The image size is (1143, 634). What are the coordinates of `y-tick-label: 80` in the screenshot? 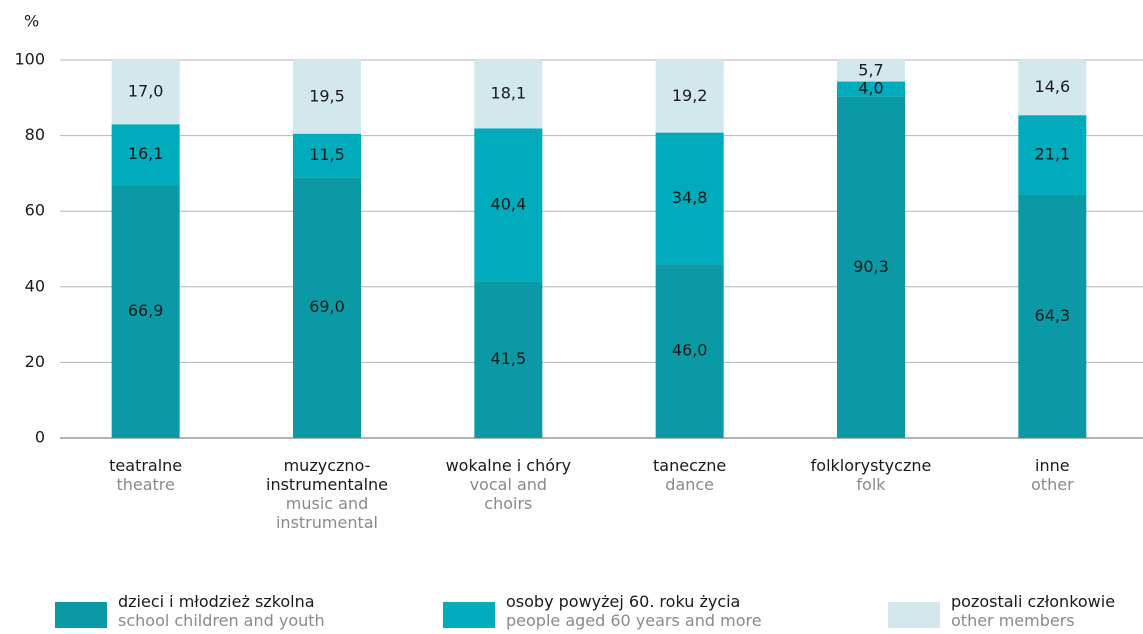 It's located at (35, 134).